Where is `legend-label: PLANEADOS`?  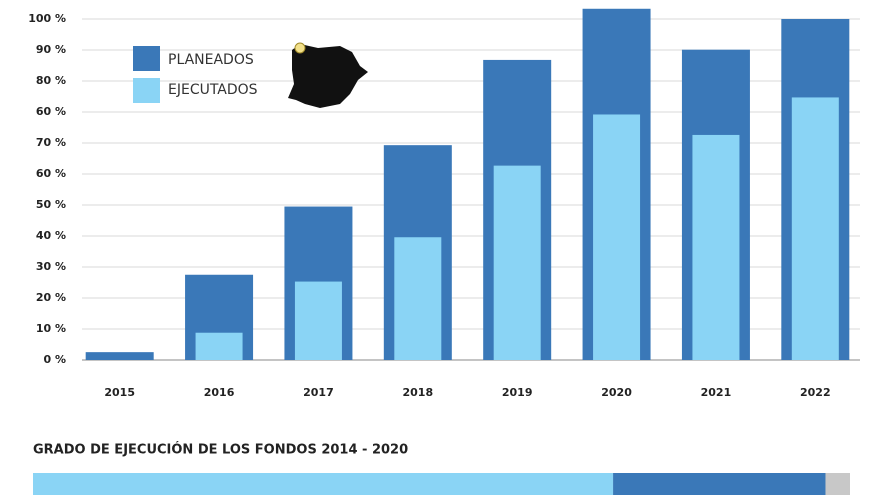 legend-label: PLANEADOS is located at coordinates (211, 60).